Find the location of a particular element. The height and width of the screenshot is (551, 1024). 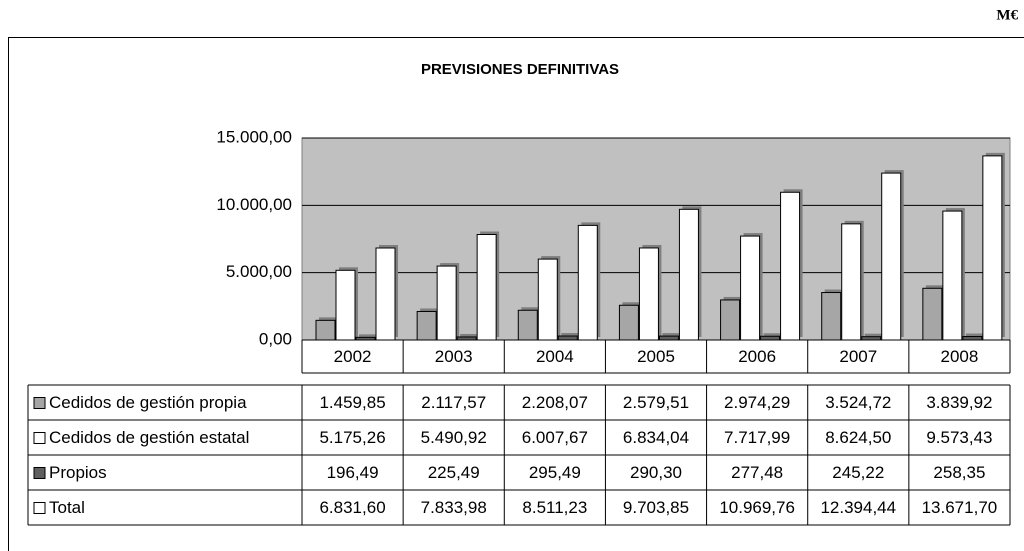

table-value: 3.839,92 is located at coordinates (959, 402).